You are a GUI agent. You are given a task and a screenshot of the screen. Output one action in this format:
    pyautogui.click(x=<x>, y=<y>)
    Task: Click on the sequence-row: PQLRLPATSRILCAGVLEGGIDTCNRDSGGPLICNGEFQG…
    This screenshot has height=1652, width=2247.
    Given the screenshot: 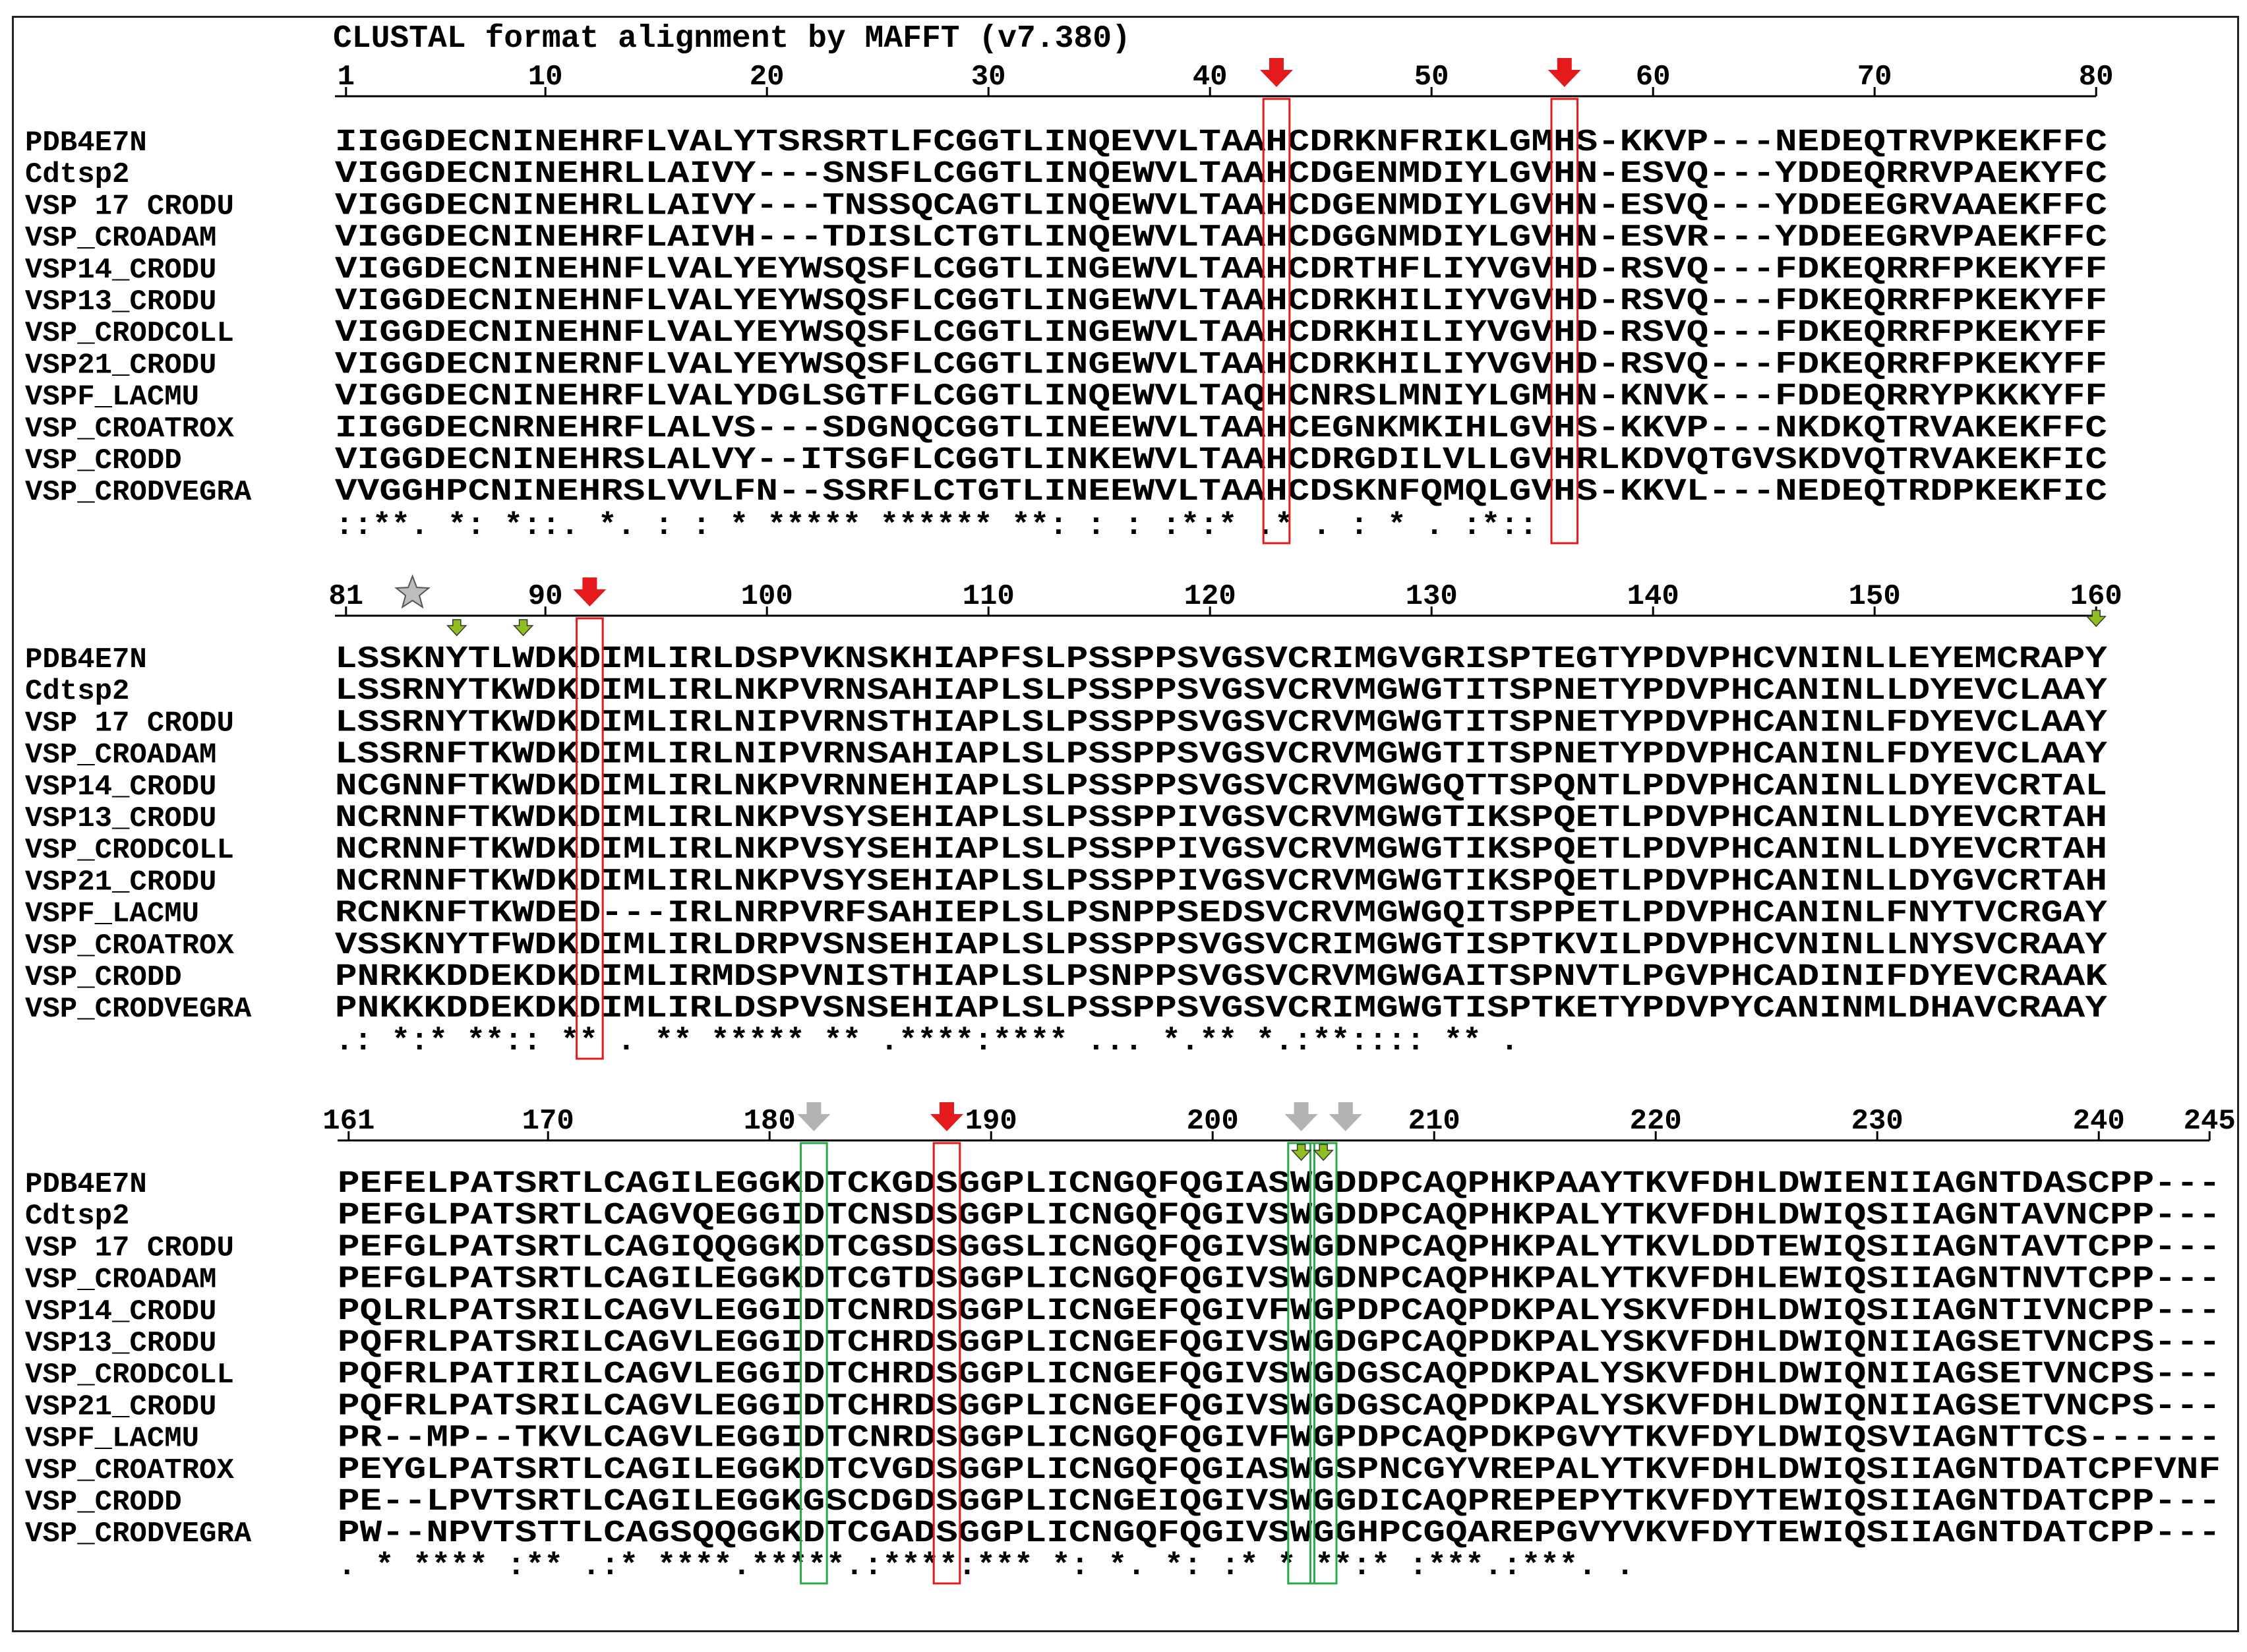 What is the action you would take?
    pyautogui.click(x=1279, y=1311)
    